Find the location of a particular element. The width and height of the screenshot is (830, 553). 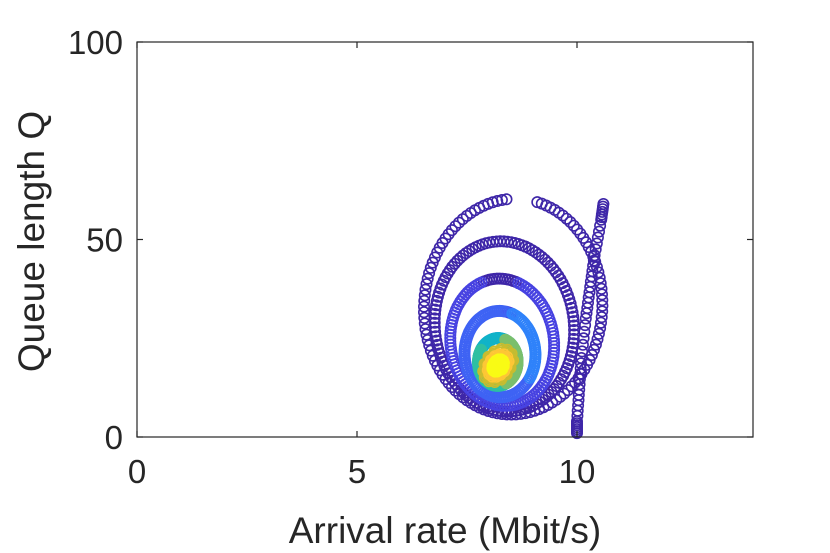

x-tick-label: 0 is located at coordinates (137, 471).